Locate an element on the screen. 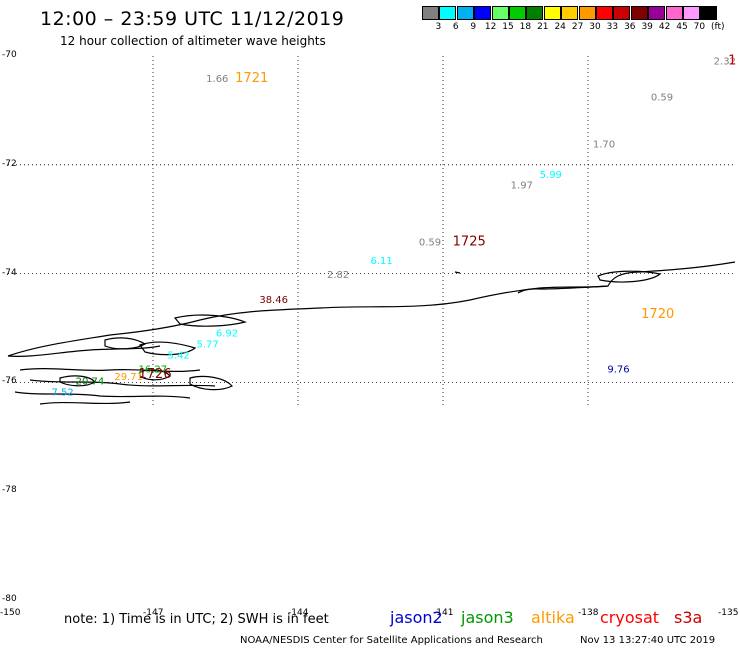 Image resolution: width=740 pixels, height=650 pixels. y-tick-label: -78 is located at coordinates (9, 490).